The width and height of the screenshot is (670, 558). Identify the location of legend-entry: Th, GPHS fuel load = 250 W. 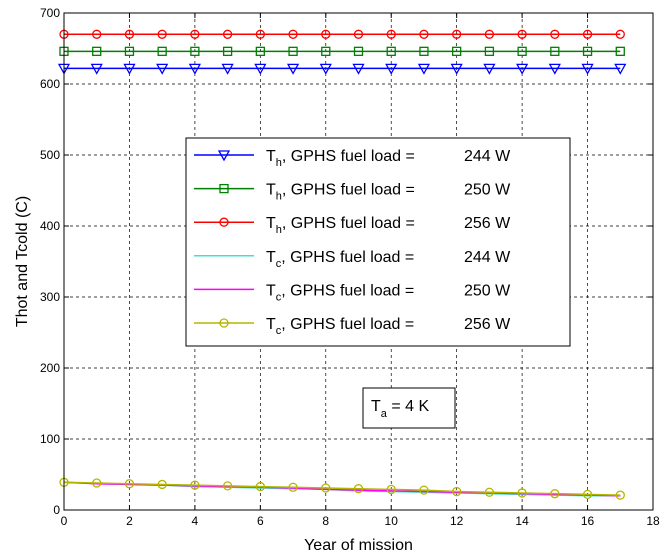
(352, 192).